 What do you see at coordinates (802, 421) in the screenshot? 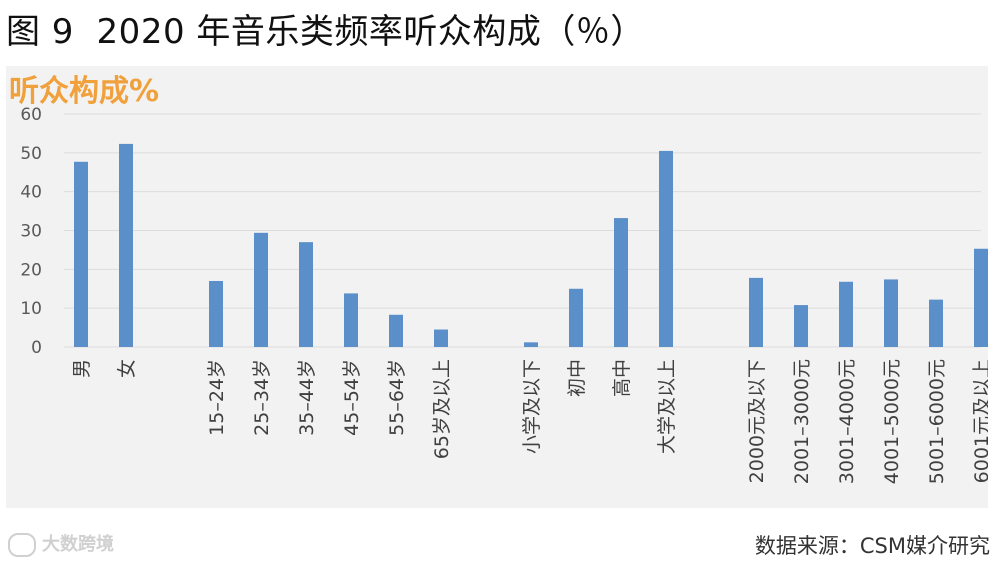
I see `x-tick-label: 2001–3000元` at bounding box center [802, 421].